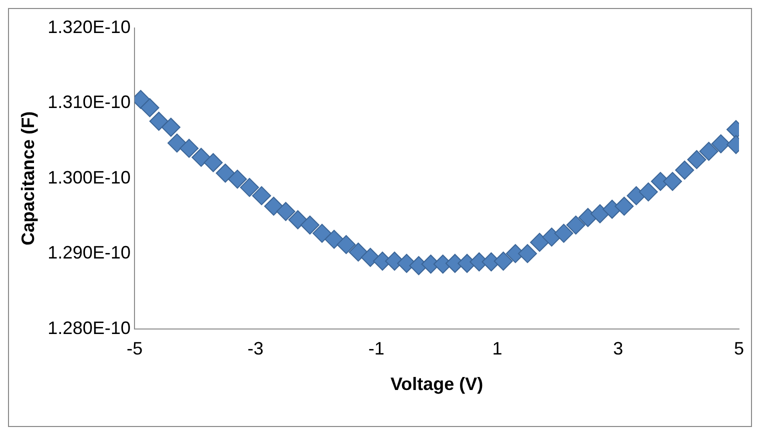  I want to click on x-tick-label: 1, so click(497, 348).